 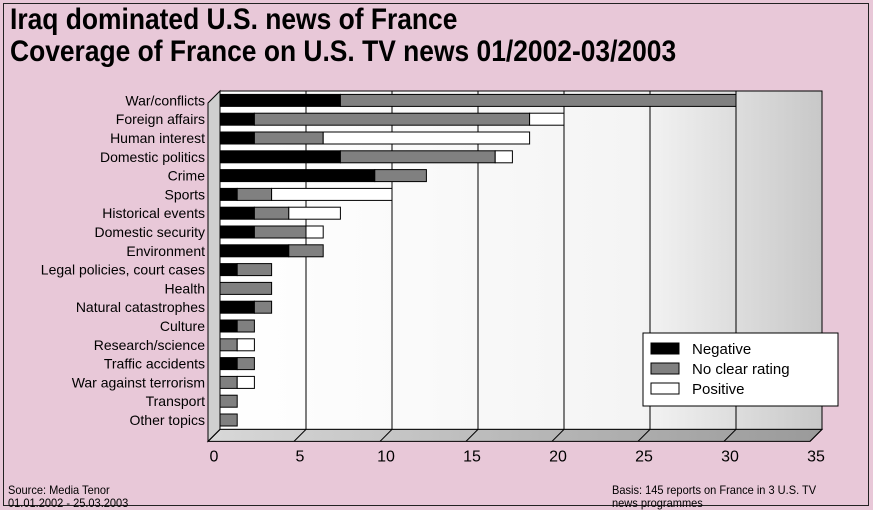 I want to click on legend-label: No clear rating, so click(x=741, y=369).